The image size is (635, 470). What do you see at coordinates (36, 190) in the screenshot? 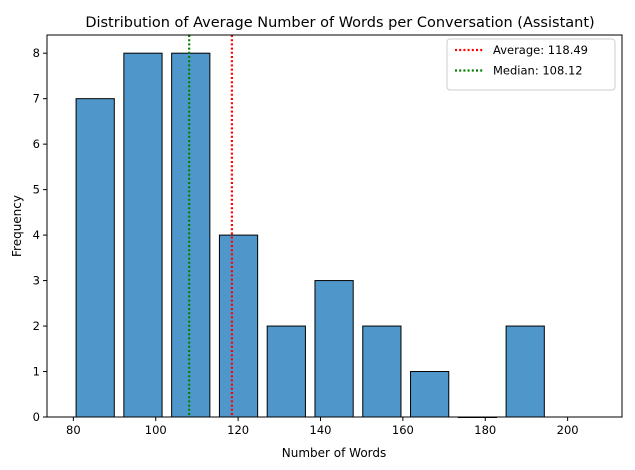
I see `y-tick-label: 5` at bounding box center [36, 190].